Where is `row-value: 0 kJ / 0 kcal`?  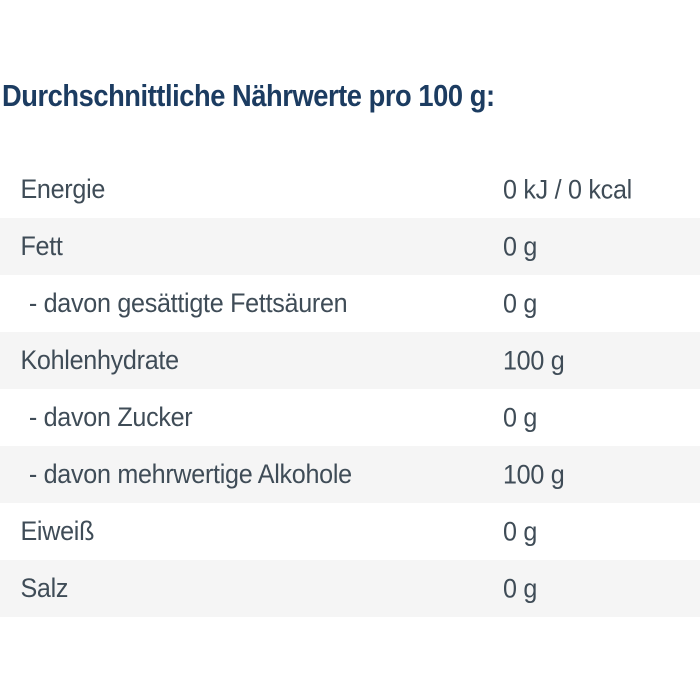
row-value: 0 kJ / 0 kcal is located at coordinates (567, 189).